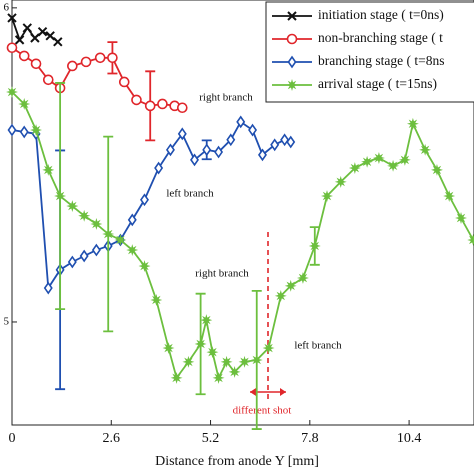  Describe the element at coordinates (112, 438) in the screenshot. I see `x-tick-label: 2.6` at that location.